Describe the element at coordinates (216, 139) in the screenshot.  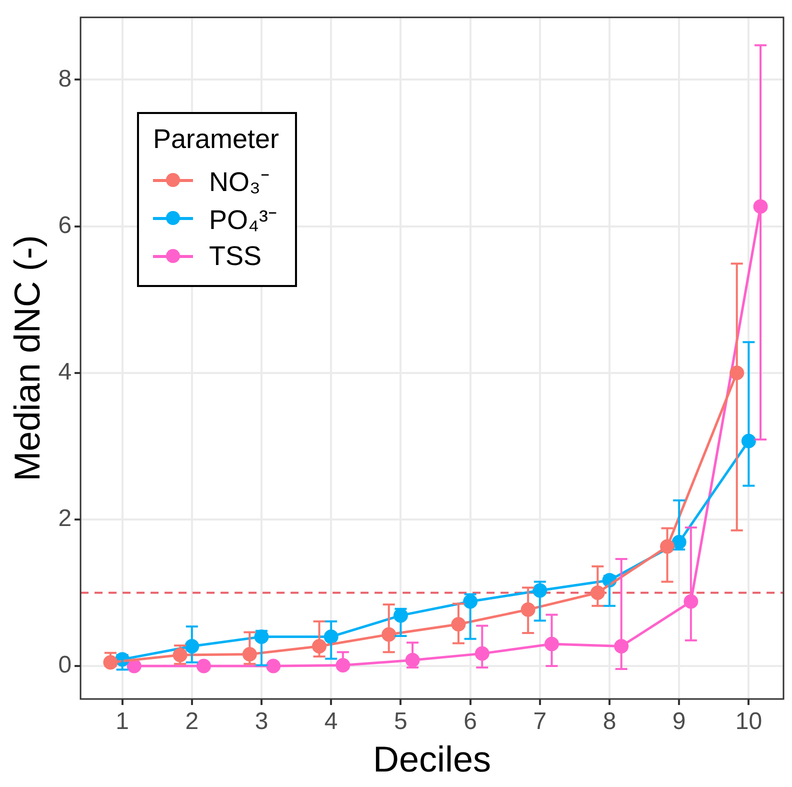
I see `legend-title: Parameter` at that location.